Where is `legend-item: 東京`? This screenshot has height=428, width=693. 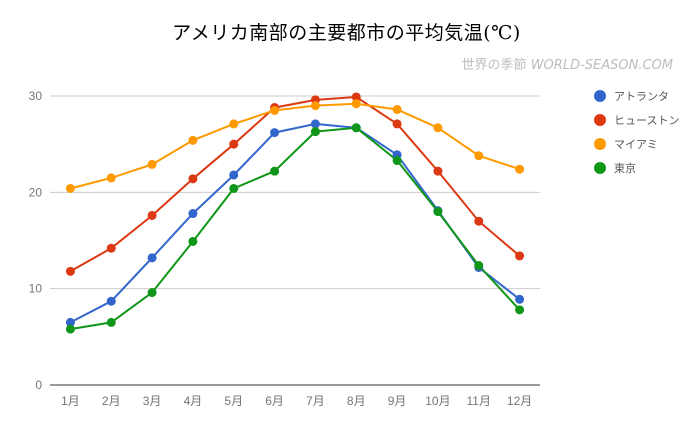
legend-item: 東京 is located at coordinates (615, 168).